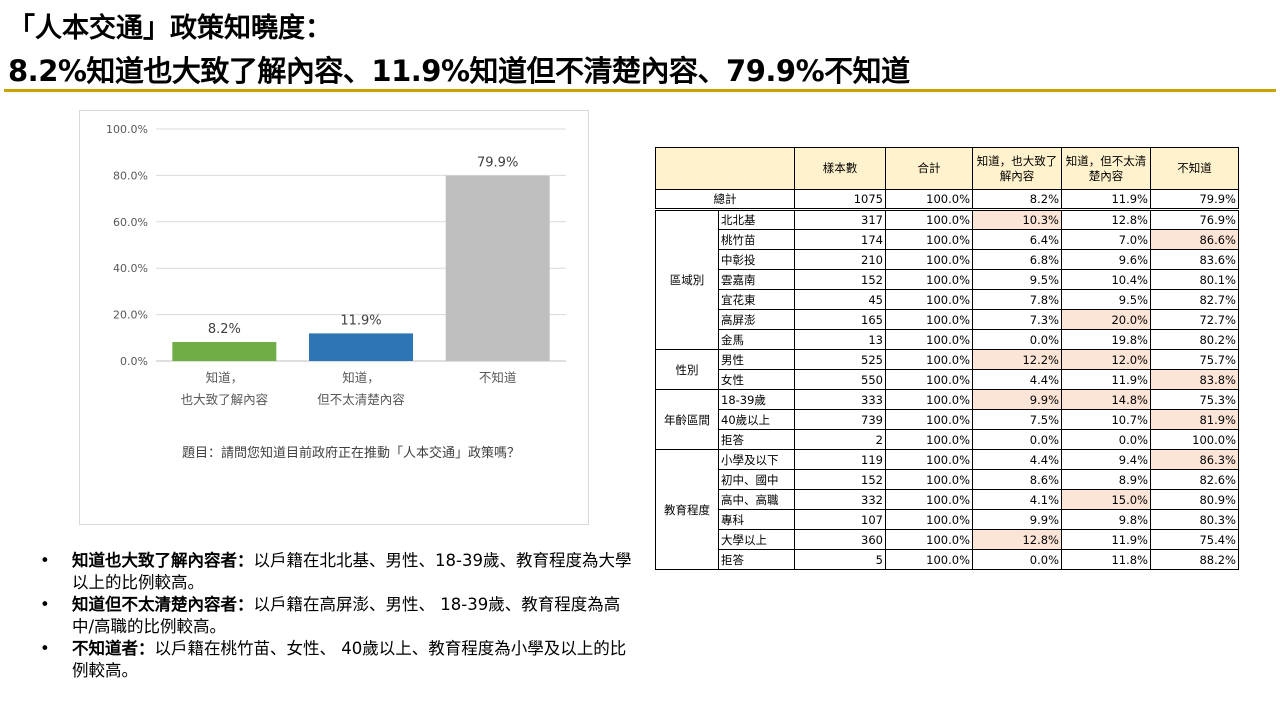 Image resolution: width=1280 pixels, height=720 pixels. I want to click on y-tick-label: 60.0%, so click(130, 222).